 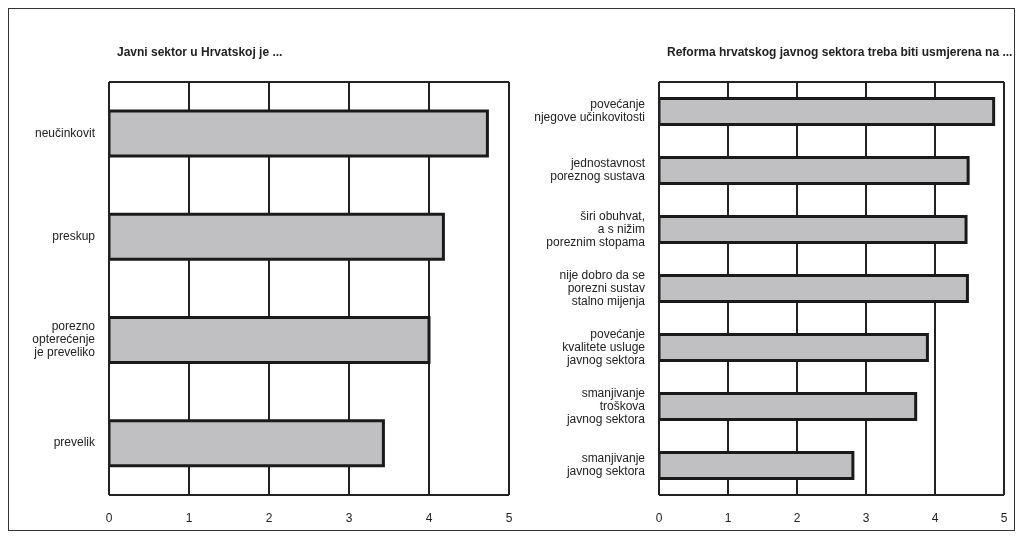 What do you see at coordinates (590, 111) in the screenshot?
I see `y-tick-label: povećanje njegove učinkovitosti` at bounding box center [590, 111].